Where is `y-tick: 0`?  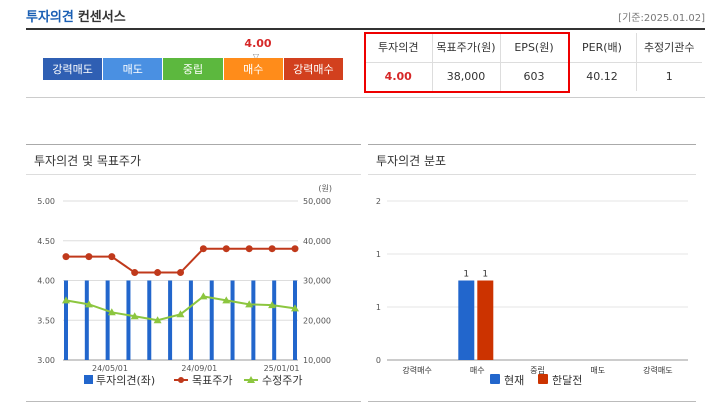 y-tick: 0 is located at coordinates (378, 360).